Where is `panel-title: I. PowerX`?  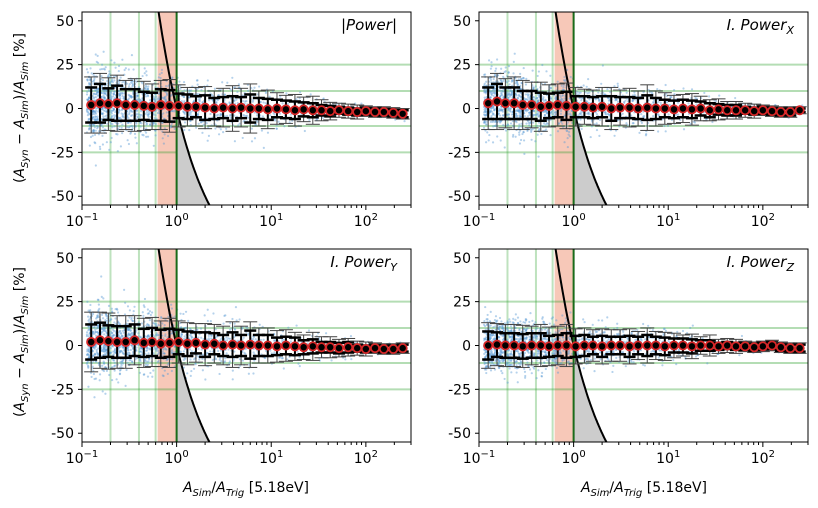
panel-title: I. PowerX is located at coordinates (761, 26).